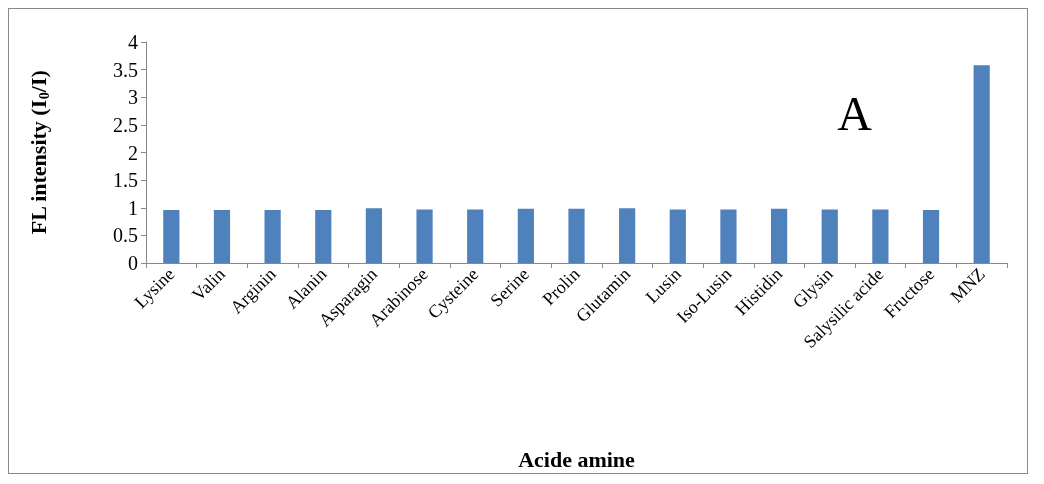 This screenshot has width=1044, height=484. Describe the element at coordinates (125, 124) in the screenshot. I see `y-tick-label: 2.5` at that location.